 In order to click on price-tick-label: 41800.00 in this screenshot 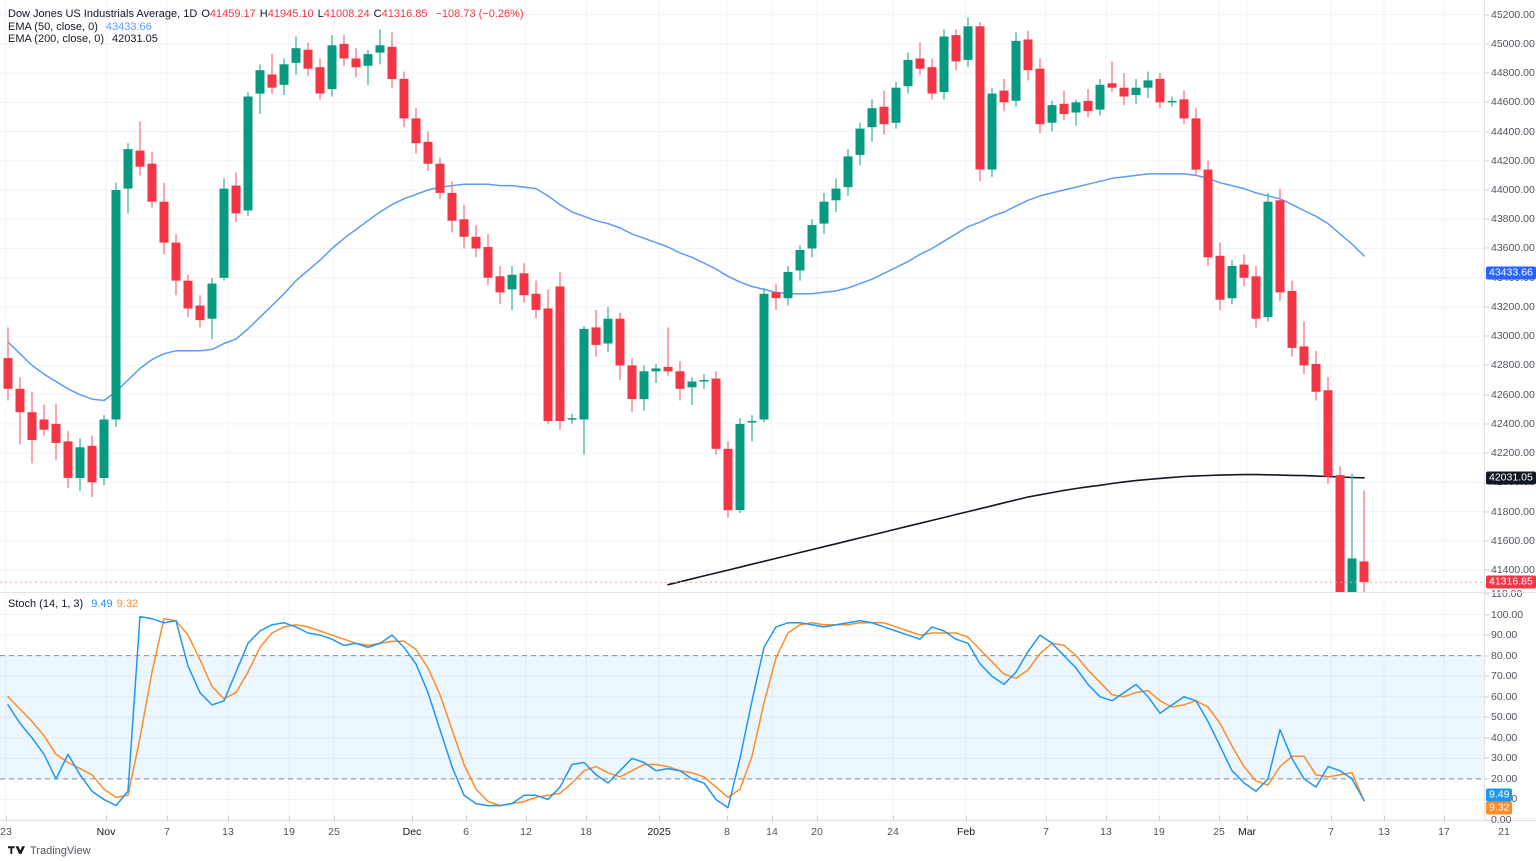, I will do `click(1513, 511)`.